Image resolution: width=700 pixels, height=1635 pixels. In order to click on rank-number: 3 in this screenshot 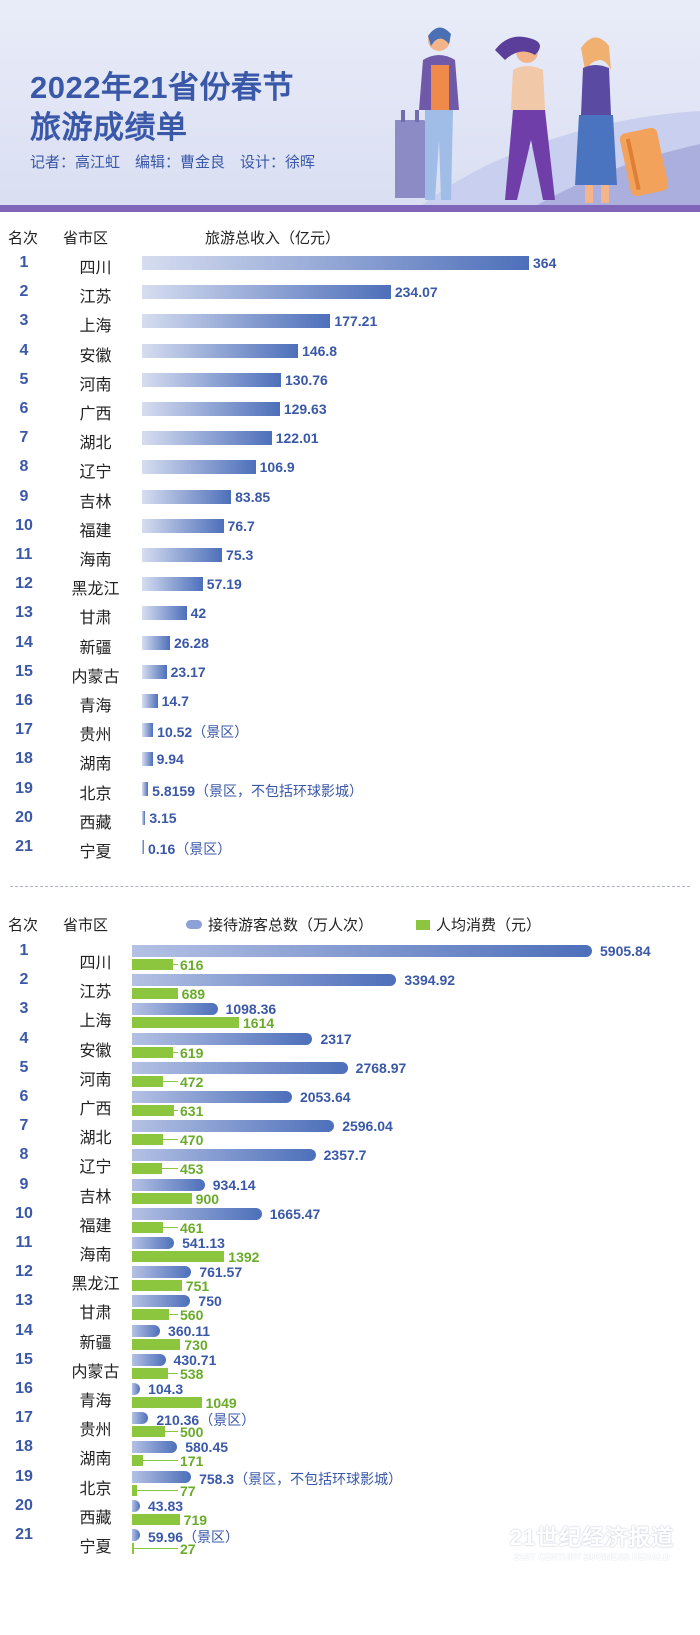, I will do `click(24, 321)`.